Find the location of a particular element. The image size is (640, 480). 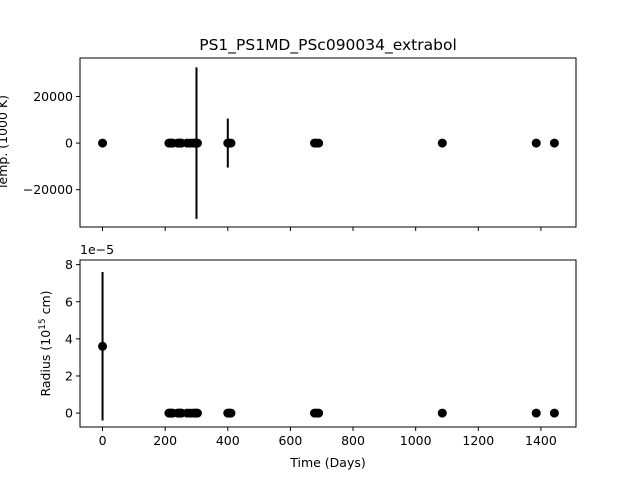

temperature-y-axis-label: Temp. (1000 K) is located at coordinates (5, 143).